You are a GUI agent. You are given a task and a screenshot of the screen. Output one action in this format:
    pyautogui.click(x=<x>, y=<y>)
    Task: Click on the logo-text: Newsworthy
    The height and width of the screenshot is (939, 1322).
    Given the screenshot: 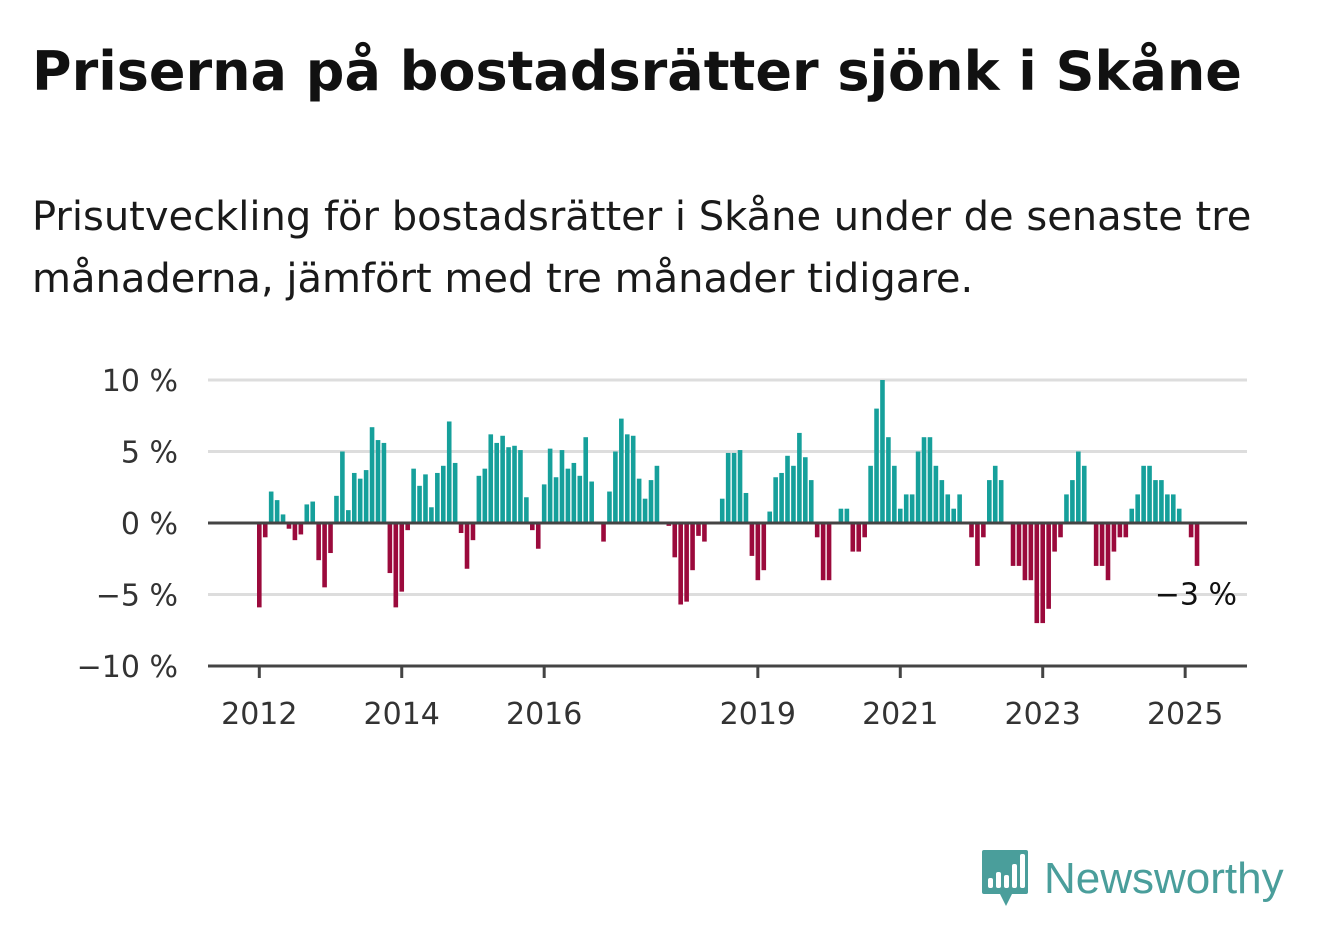 What is the action you would take?
    pyautogui.click(x=1164, y=878)
    